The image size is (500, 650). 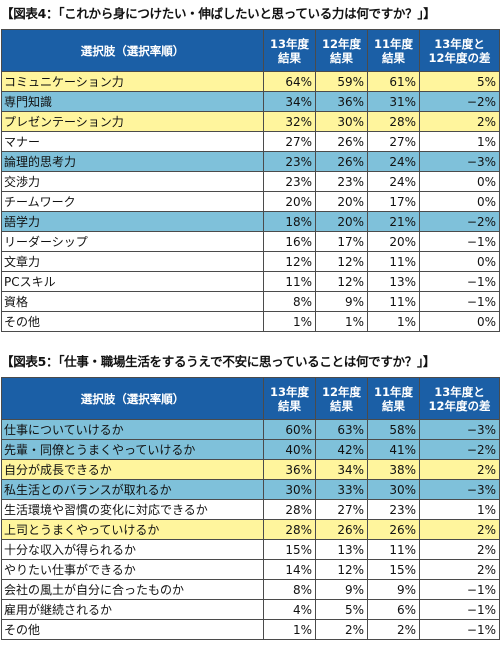 I want to click on row-label: 会社の風土が自分に合ったものか, so click(x=132, y=589).